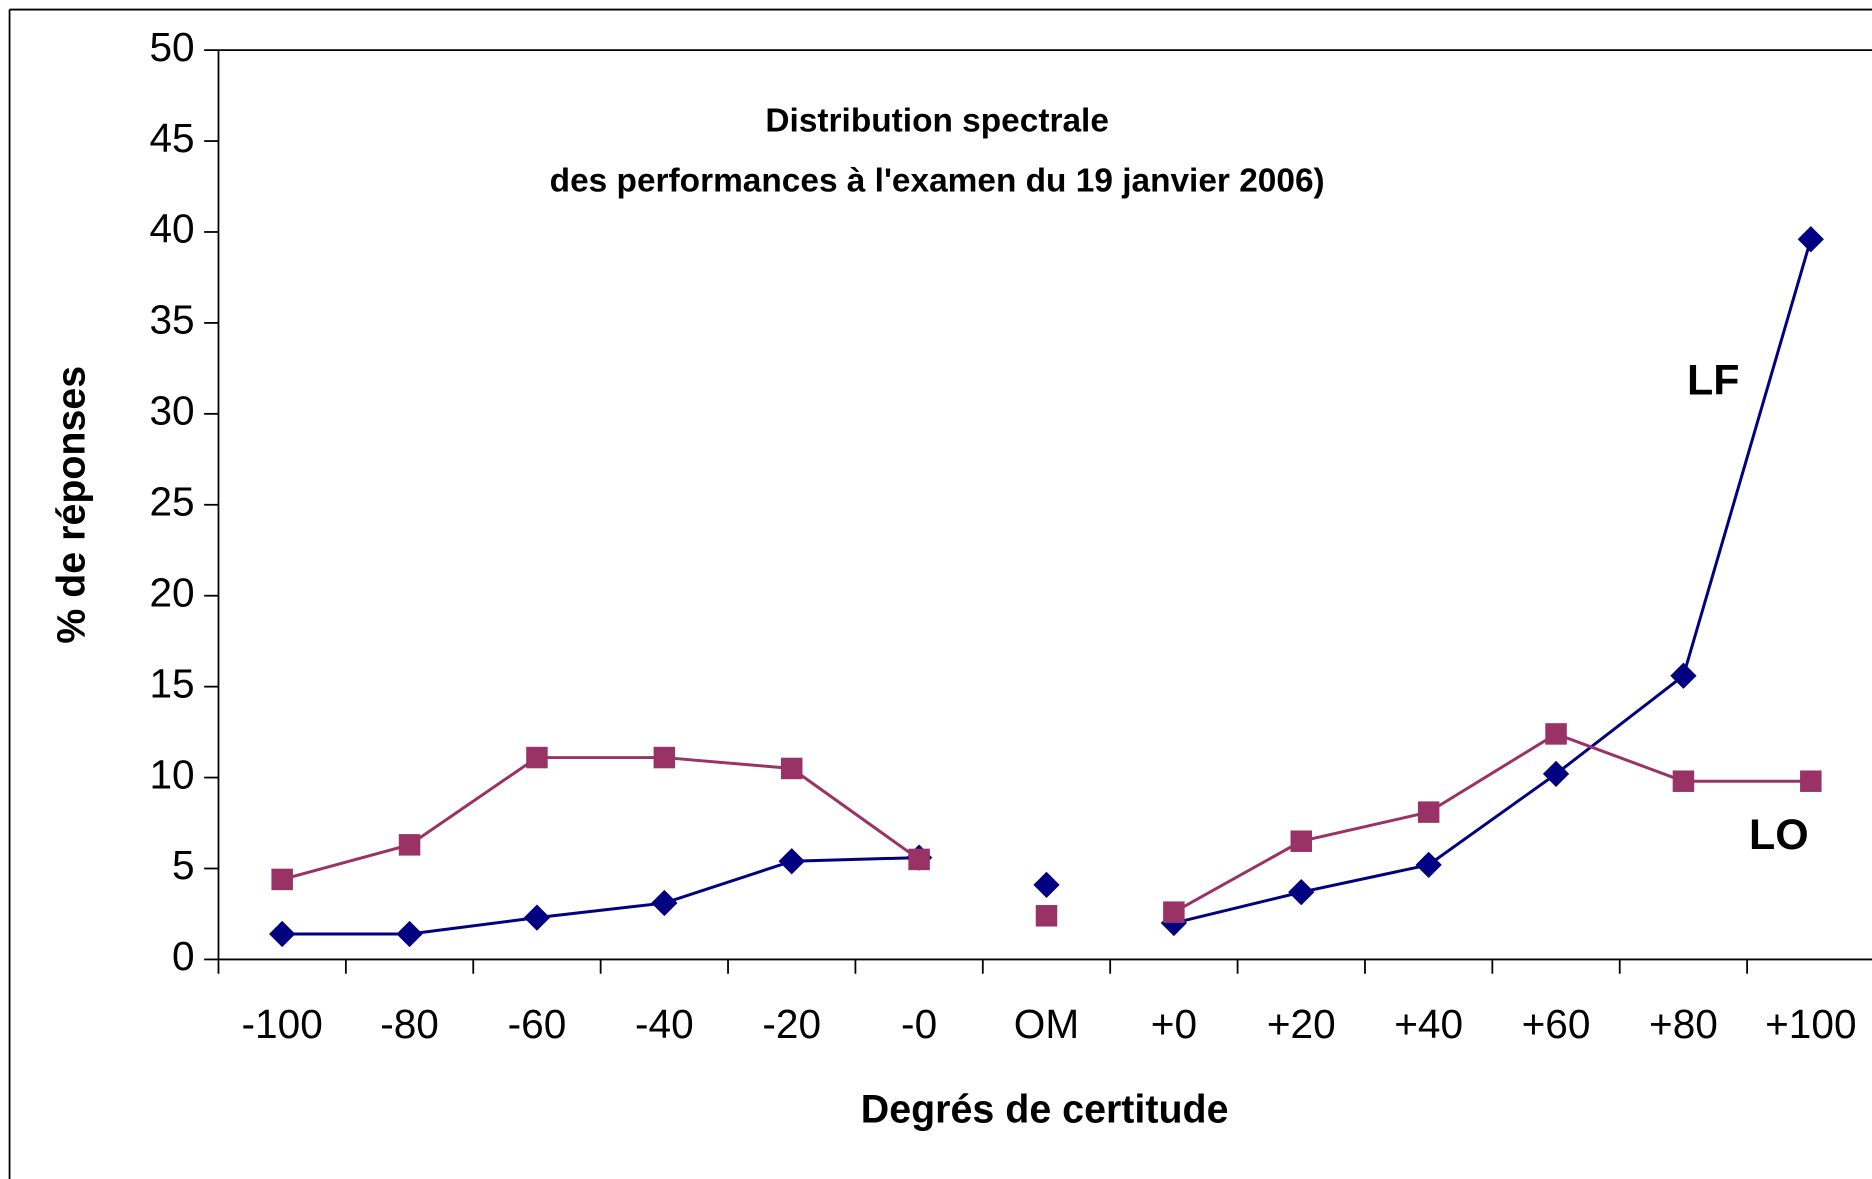 The width and height of the screenshot is (1872, 1179). I want to click on x-tick-label: OM, so click(1046, 1024).